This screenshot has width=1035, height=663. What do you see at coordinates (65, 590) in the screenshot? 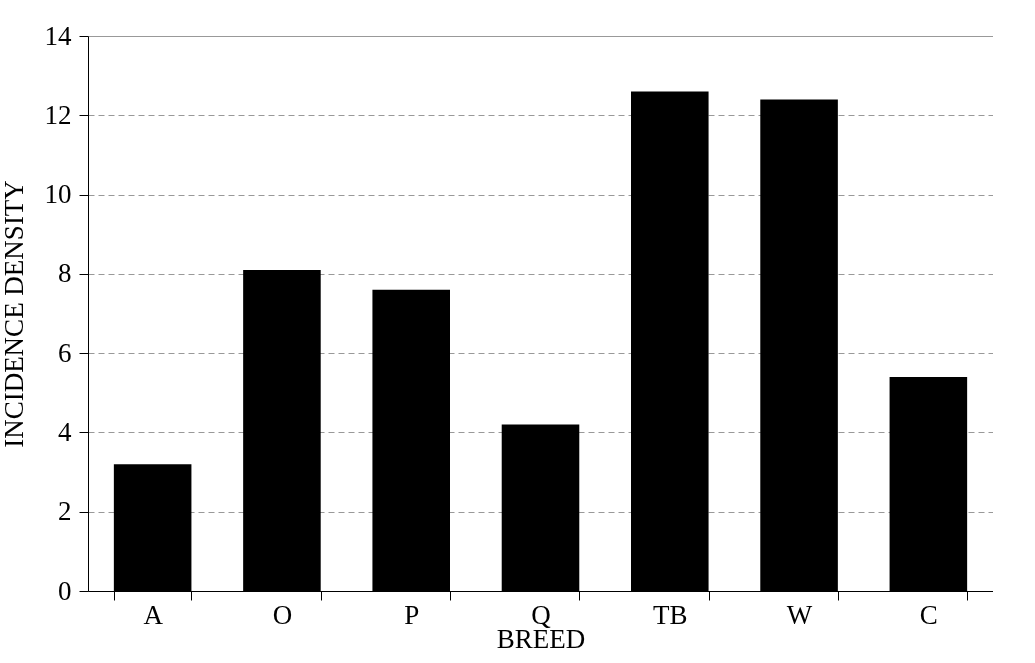
I see `y-tick-label: 0` at bounding box center [65, 590].